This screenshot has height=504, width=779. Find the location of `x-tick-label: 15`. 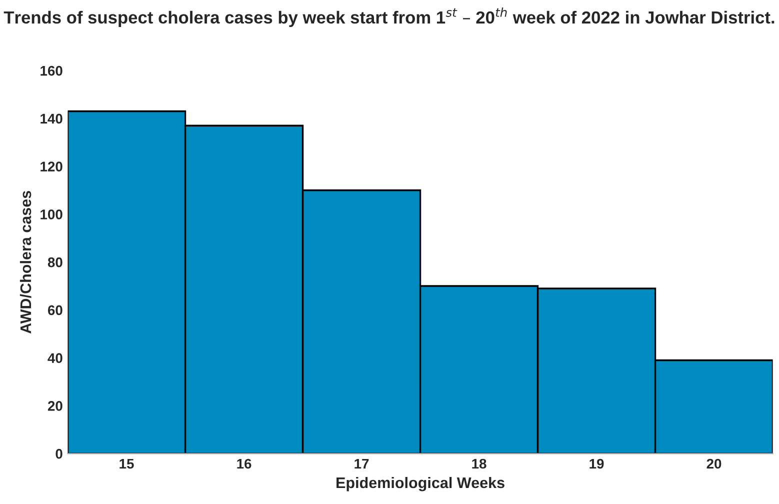

x-tick-label: 15 is located at coordinates (127, 463).